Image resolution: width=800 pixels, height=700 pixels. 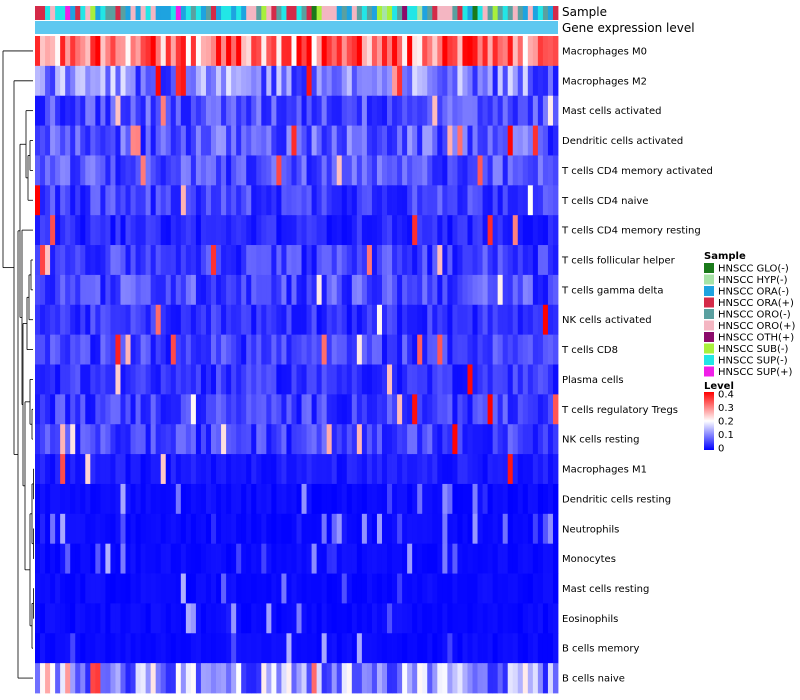 I want to click on level-legend-tick: 0.2, so click(x=726, y=422).